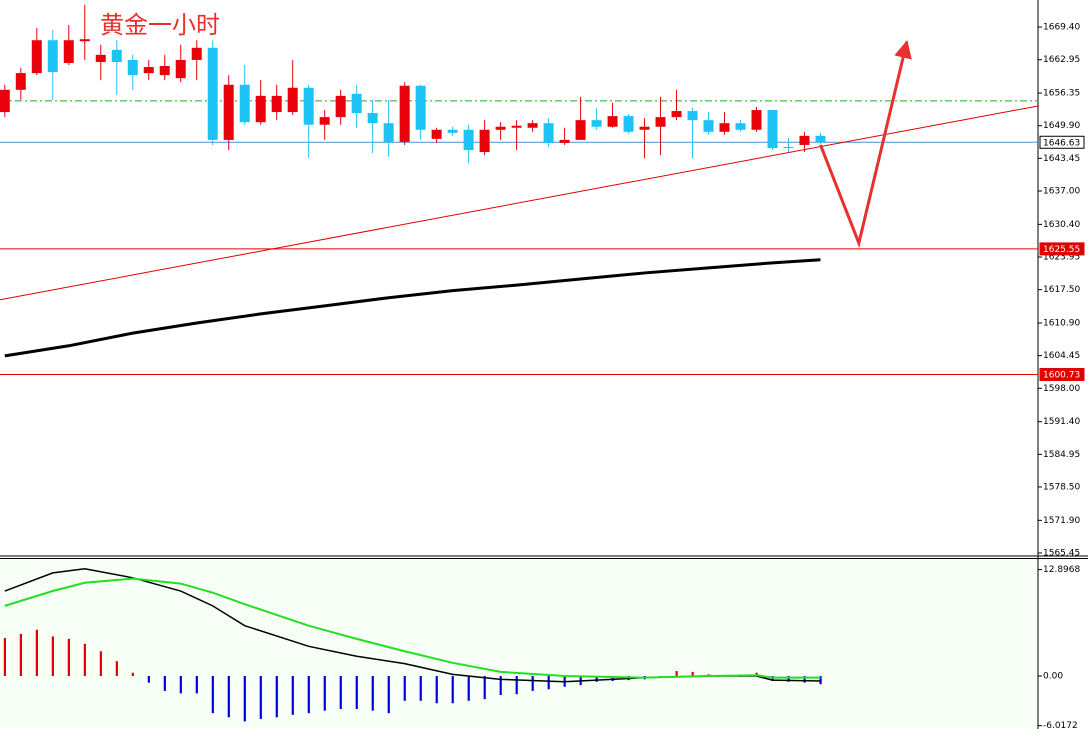  Describe the element at coordinates (1061, 324) in the screenshot. I see `y-tick-label: 1610.90` at that location.